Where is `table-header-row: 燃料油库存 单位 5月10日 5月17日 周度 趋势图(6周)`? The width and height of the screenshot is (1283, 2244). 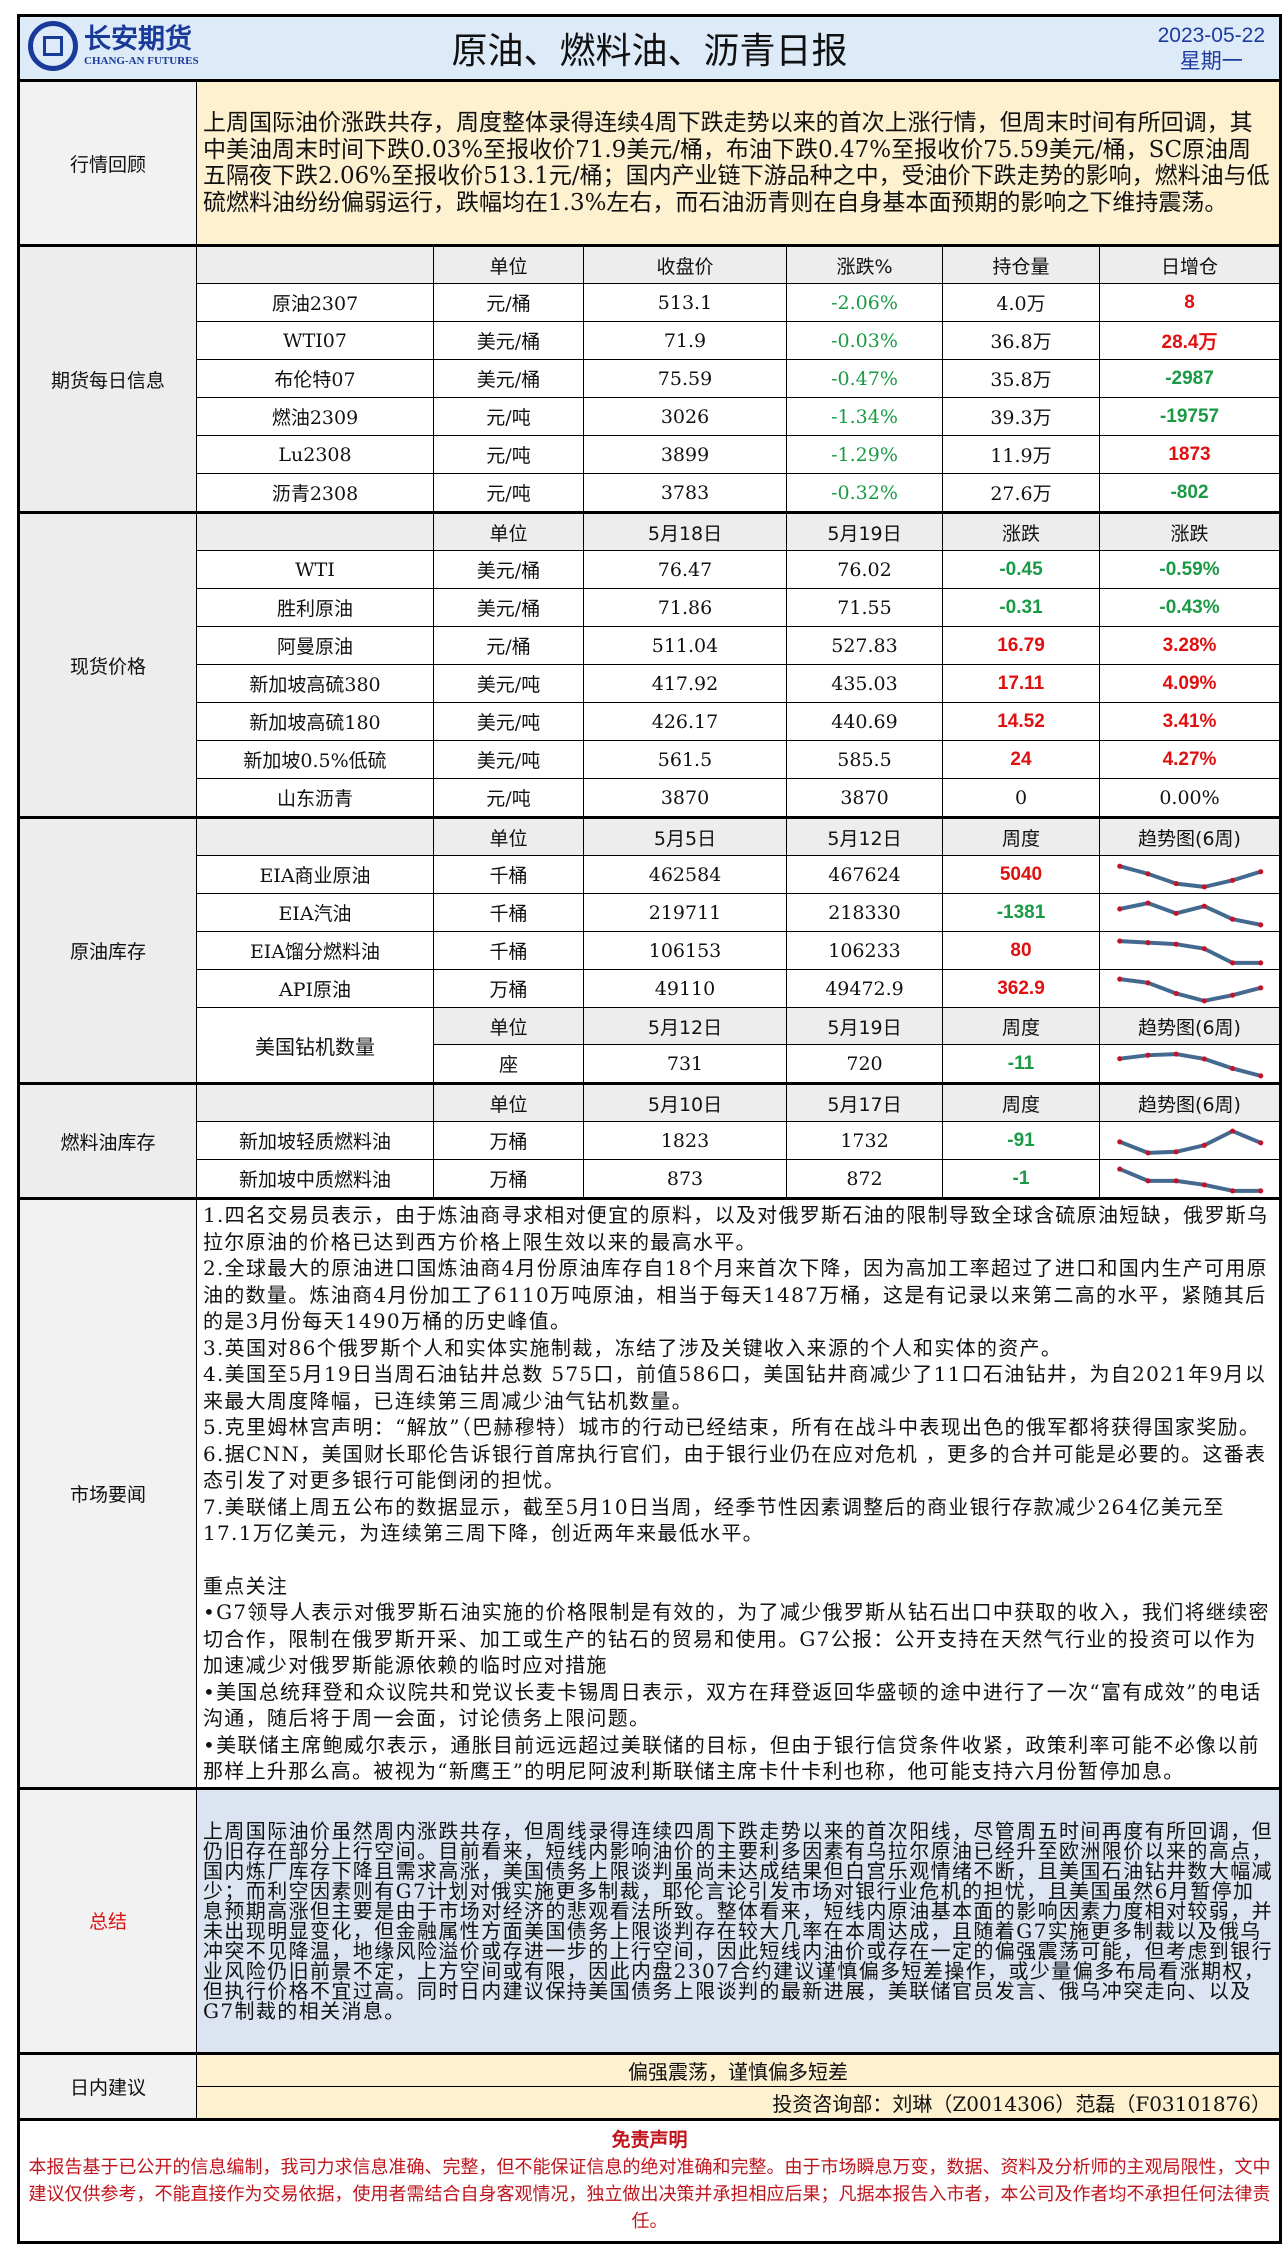
table-header-row: 燃料油库存 单位 5月10日 5月17日 周度 趋势图(6周) is located at coordinates (650, 1141).